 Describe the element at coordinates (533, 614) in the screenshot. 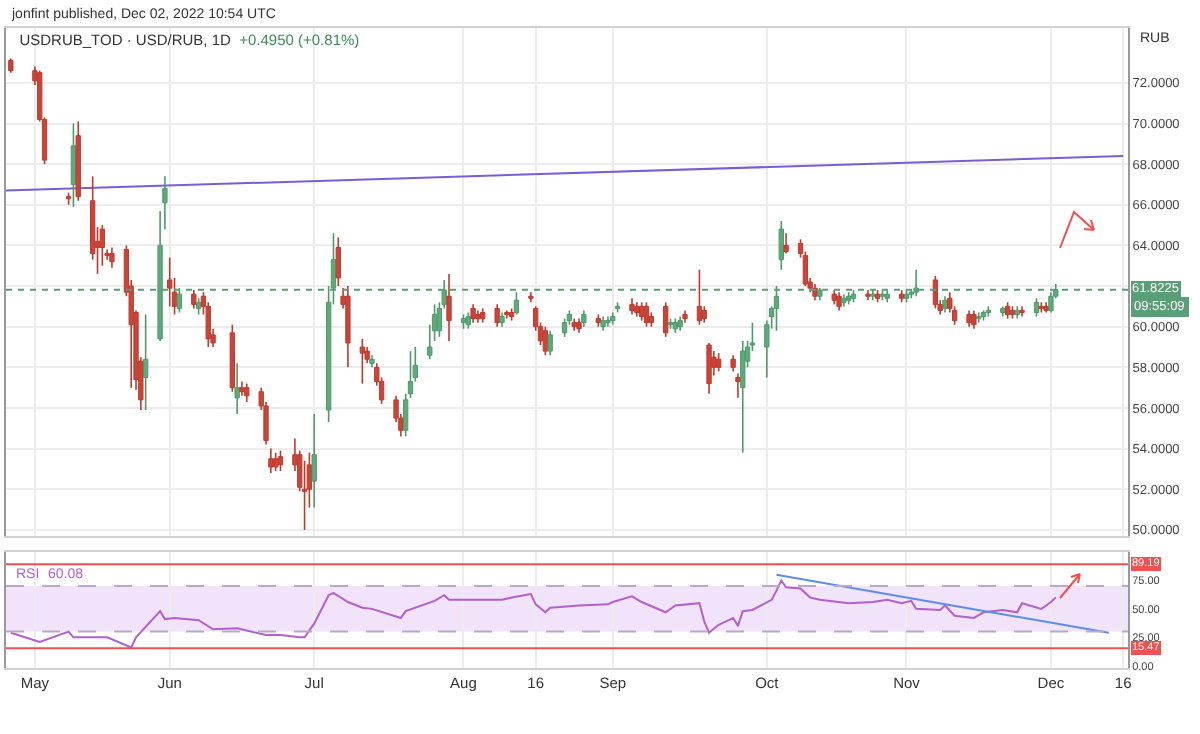

I see `line-series` at that location.